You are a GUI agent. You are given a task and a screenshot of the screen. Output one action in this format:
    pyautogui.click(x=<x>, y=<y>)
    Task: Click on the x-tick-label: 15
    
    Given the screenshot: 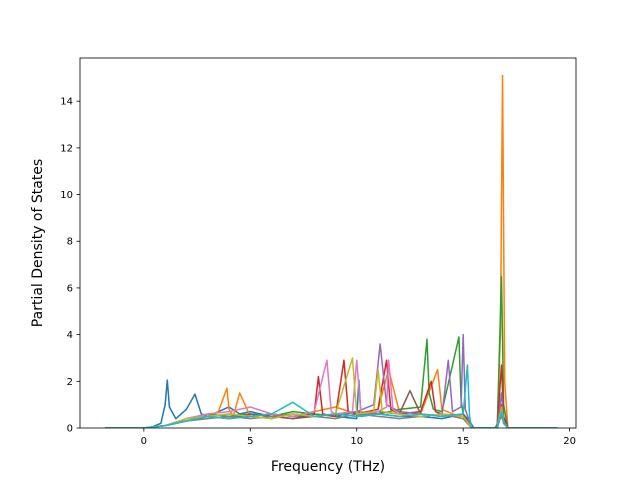 What is the action you would take?
    pyautogui.click(x=463, y=441)
    